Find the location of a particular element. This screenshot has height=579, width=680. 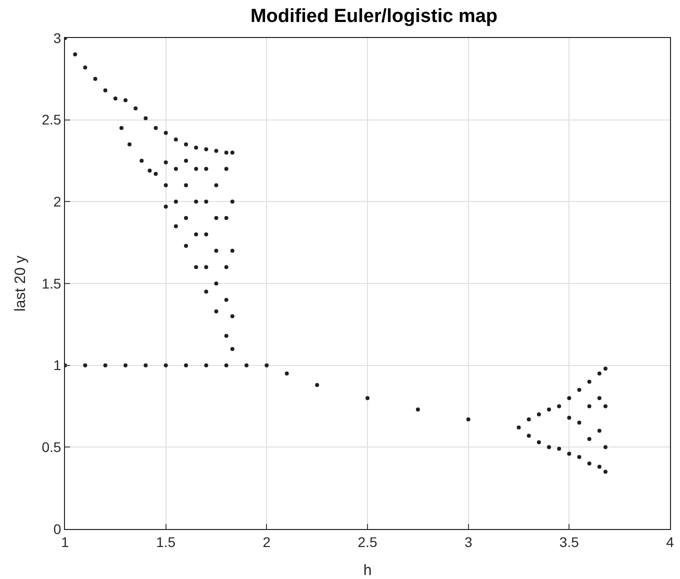

x-tick-label: 4 is located at coordinates (670, 542).